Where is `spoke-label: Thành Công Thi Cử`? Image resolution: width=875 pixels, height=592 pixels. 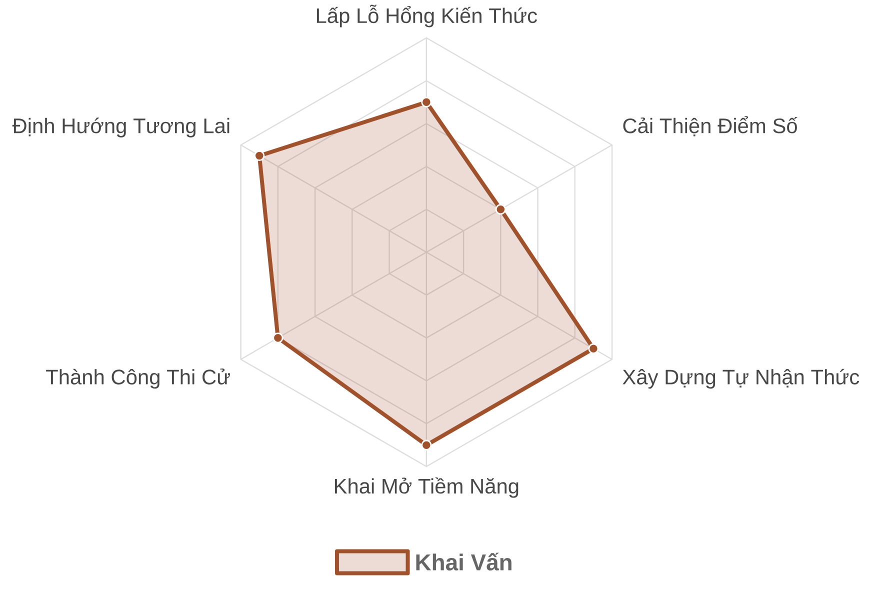
spoke-label: Thành Công Thi Cử is located at coordinates (138, 378).